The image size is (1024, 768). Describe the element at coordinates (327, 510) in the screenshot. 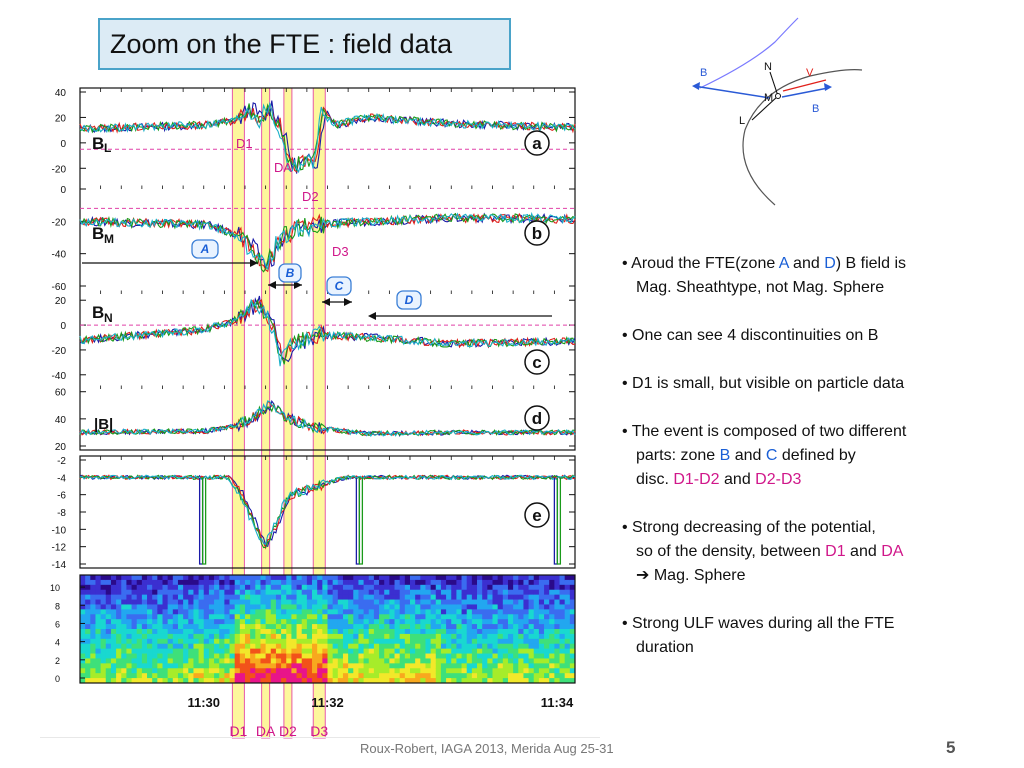

I see `trace-sc4` at that location.